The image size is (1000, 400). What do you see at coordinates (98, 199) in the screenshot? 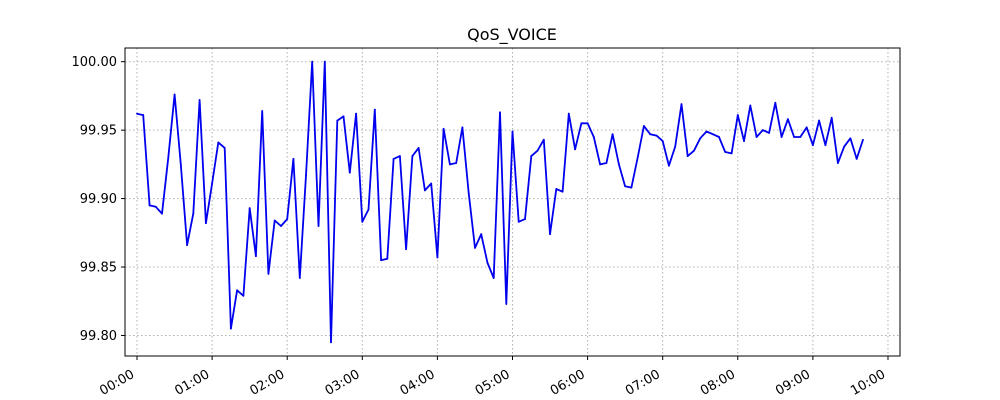
I see `y-tick-label: 99.90` at bounding box center [98, 199].